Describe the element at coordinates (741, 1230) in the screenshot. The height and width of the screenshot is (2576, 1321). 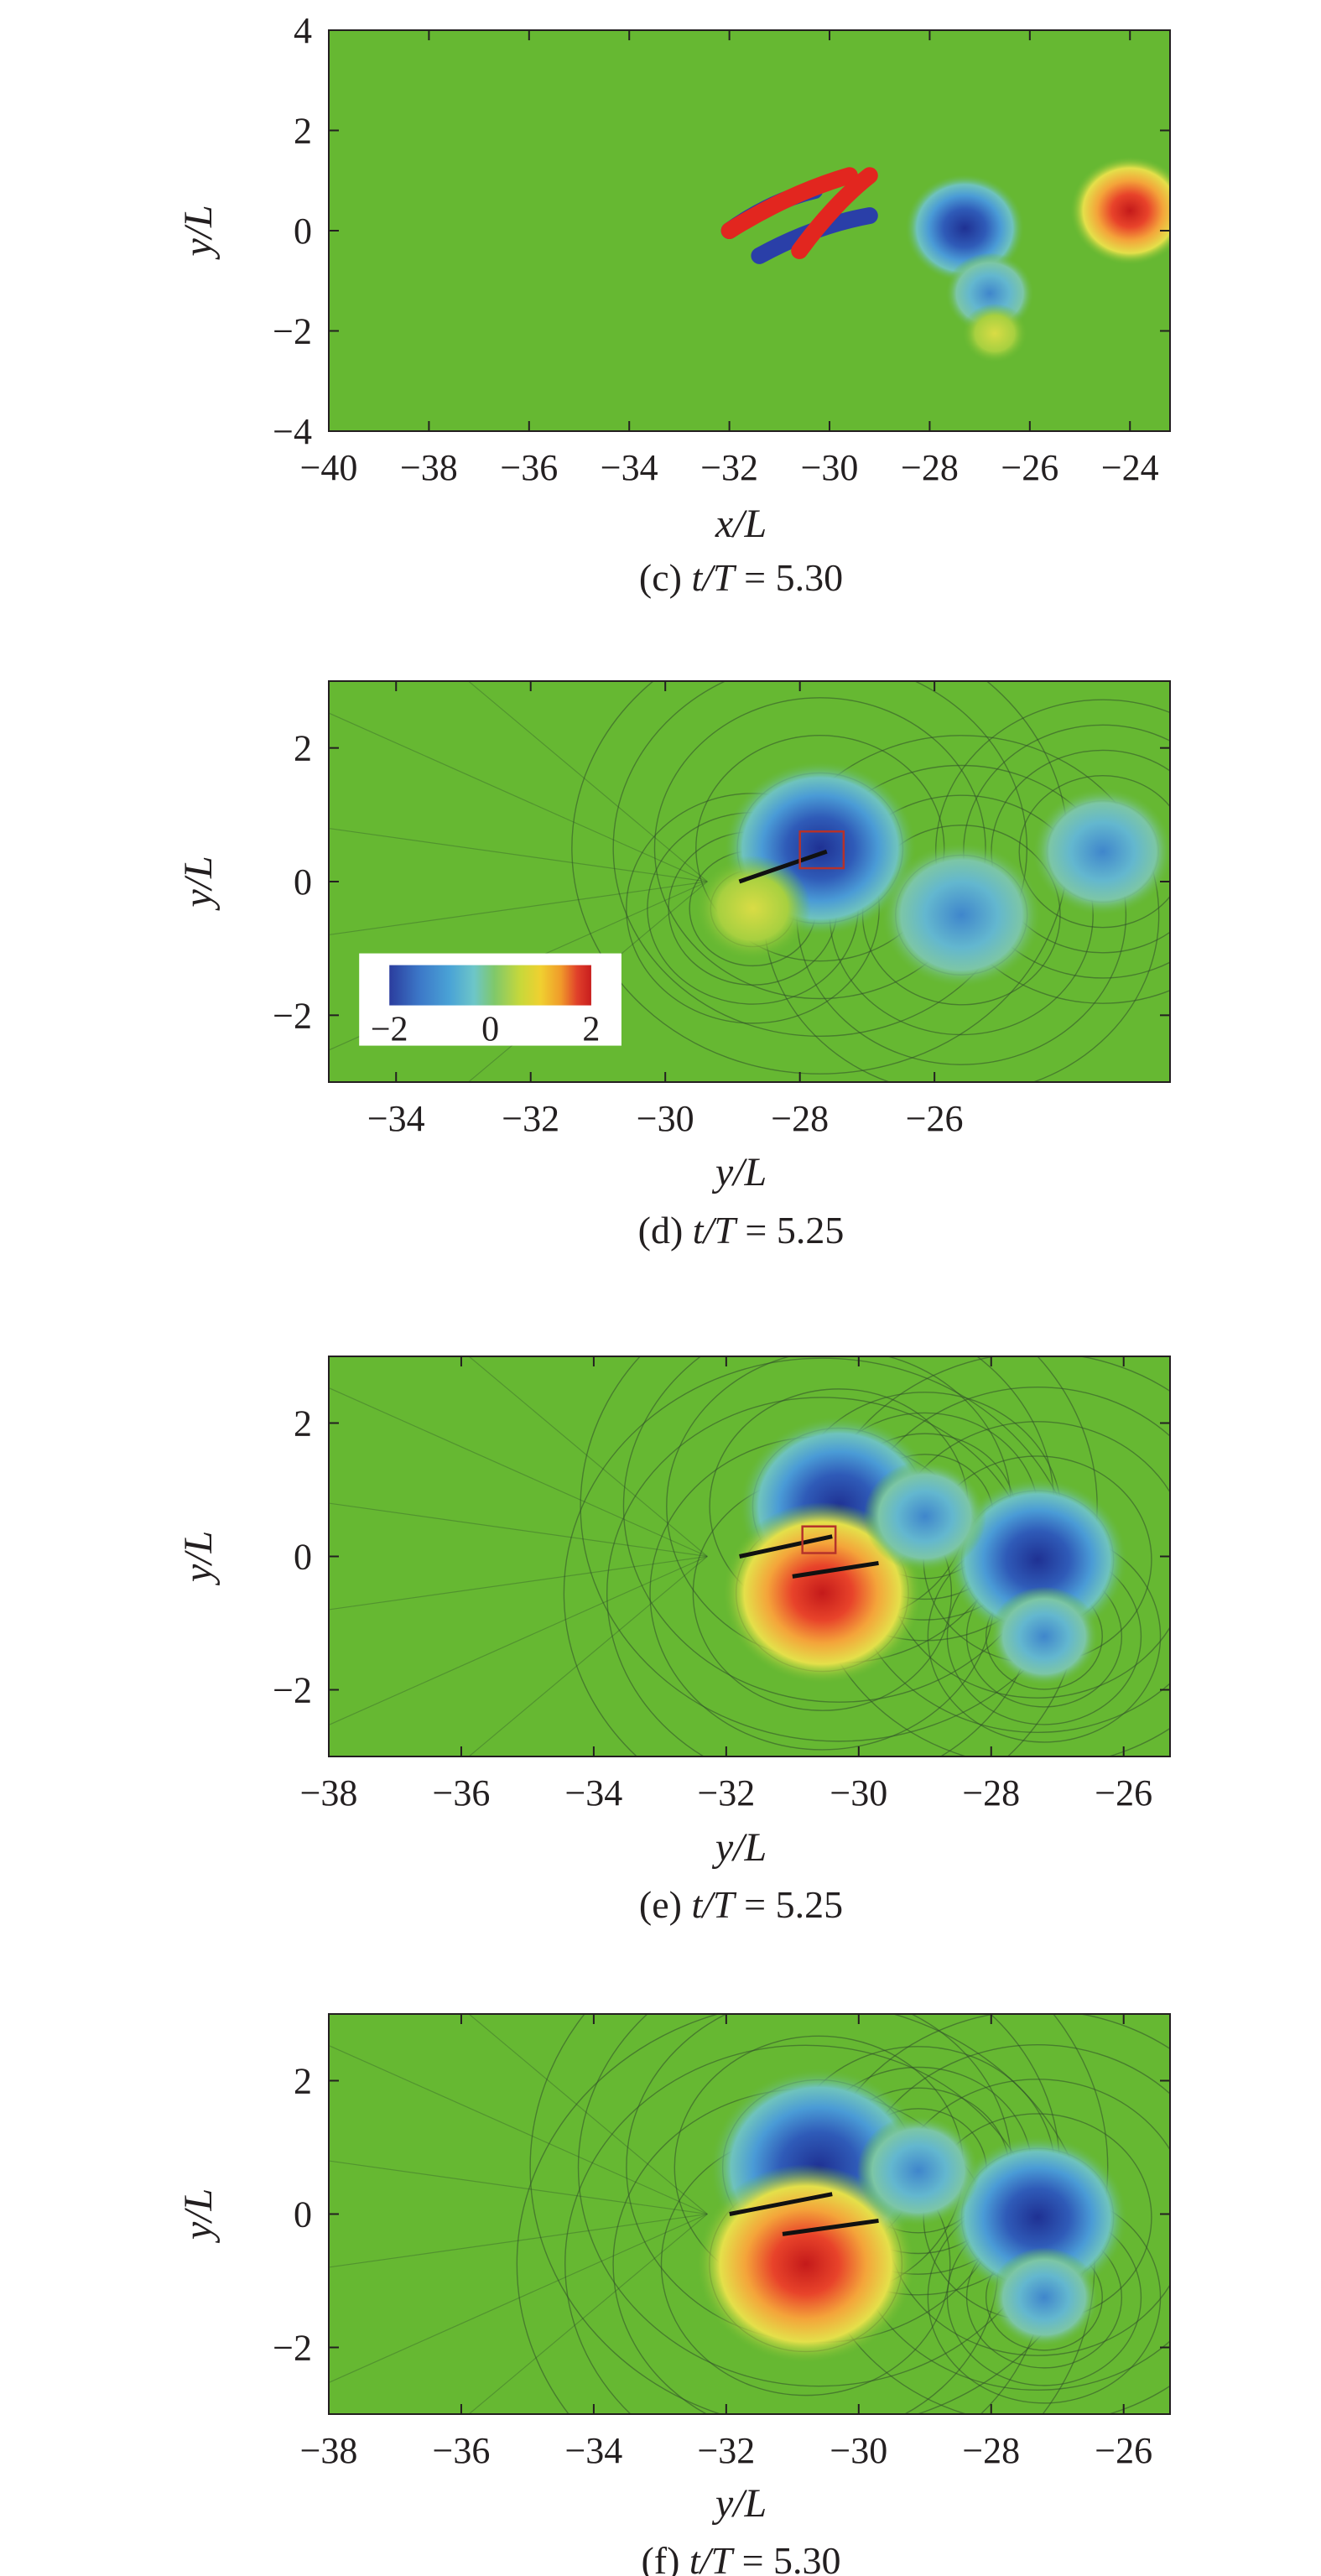
I see `panel-caption: (d) t/T = 5.25` at that location.